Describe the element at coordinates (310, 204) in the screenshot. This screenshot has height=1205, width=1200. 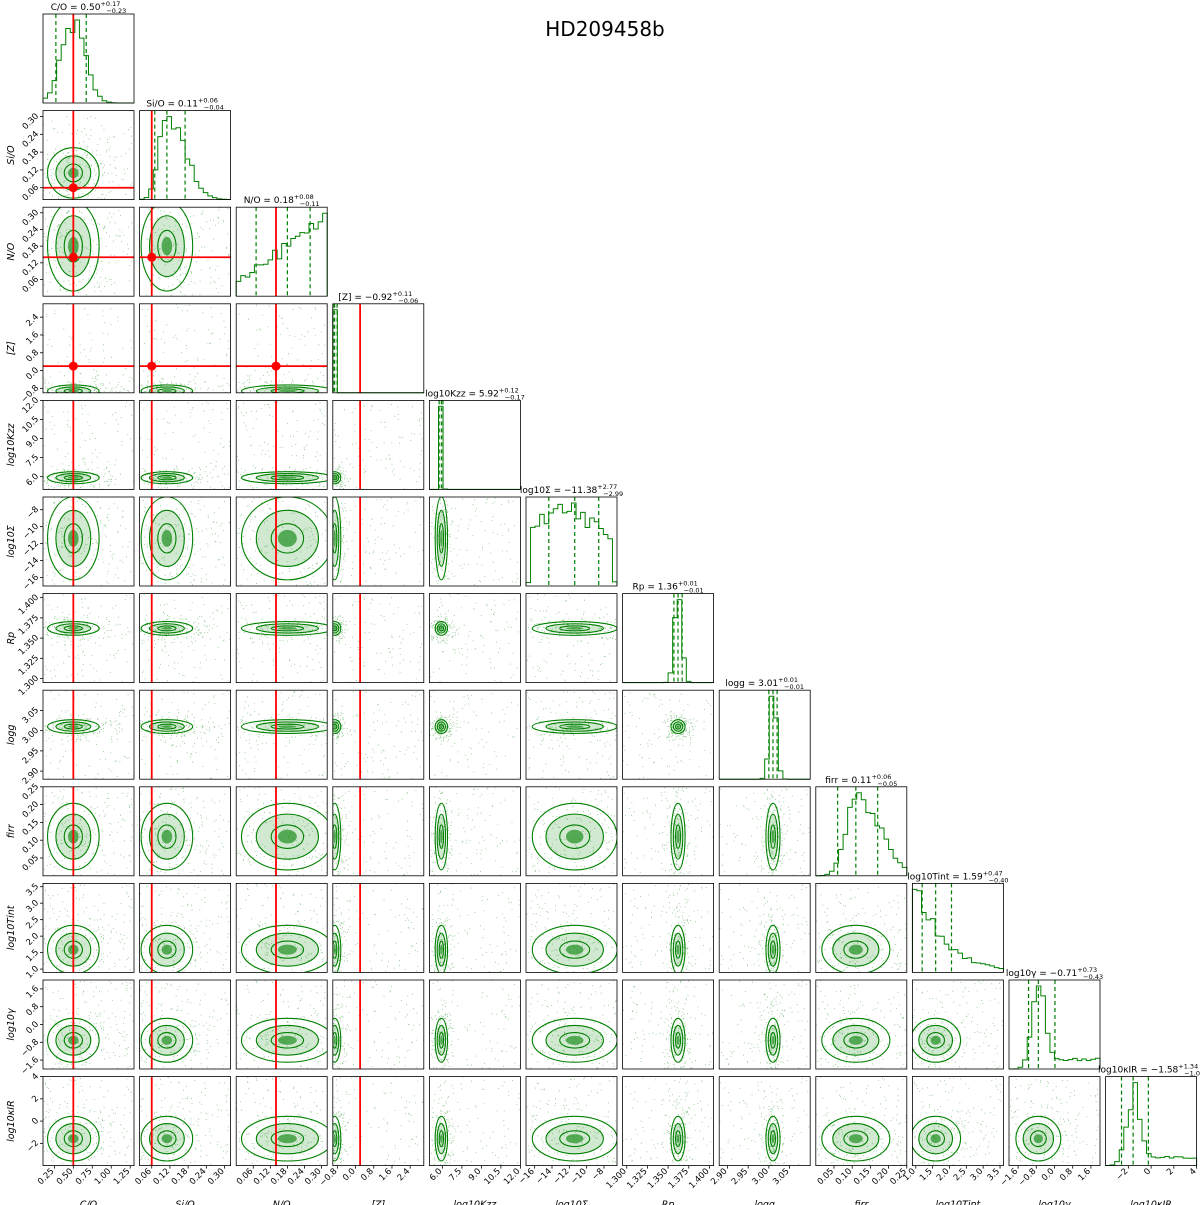
I see `error-down: −0.11` at that location.